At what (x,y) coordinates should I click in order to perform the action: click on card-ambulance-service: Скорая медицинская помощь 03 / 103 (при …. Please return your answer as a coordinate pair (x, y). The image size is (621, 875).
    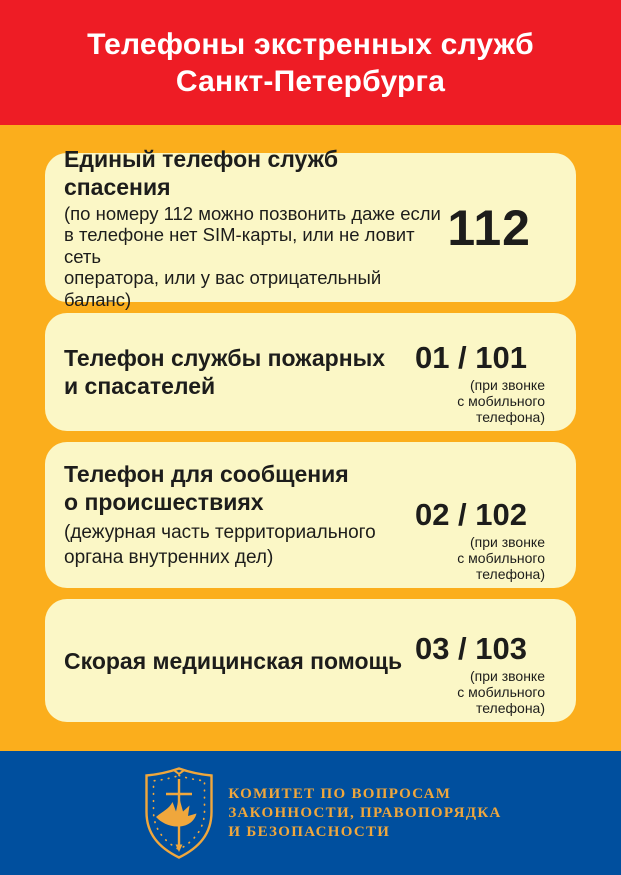
    Looking at the image, I should click on (310, 660).